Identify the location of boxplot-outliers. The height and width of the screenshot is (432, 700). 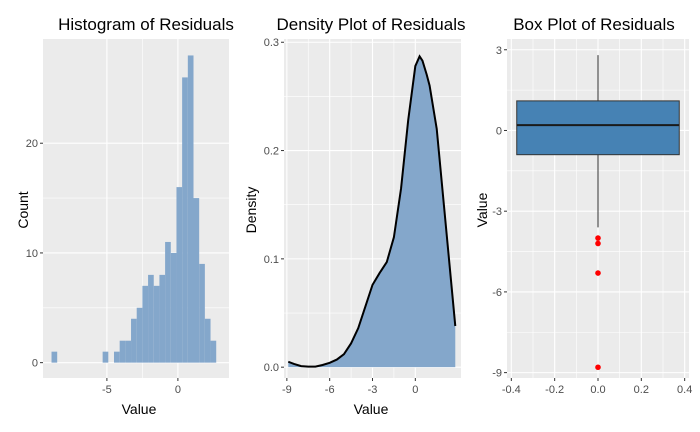
(598, 303).